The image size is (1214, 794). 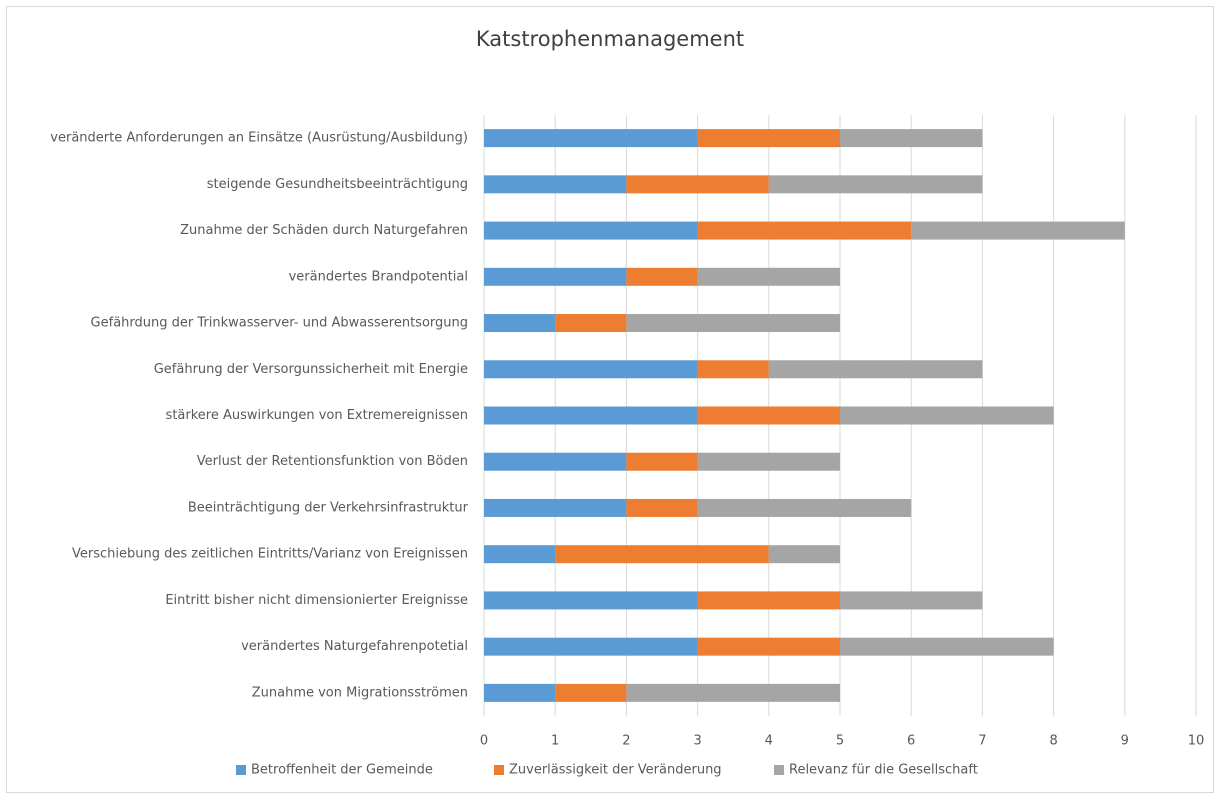 What do you see at coordinates (626, 741) in the screenshot?
I see `x-tick-label: 2` at bounding box center [626, 741].